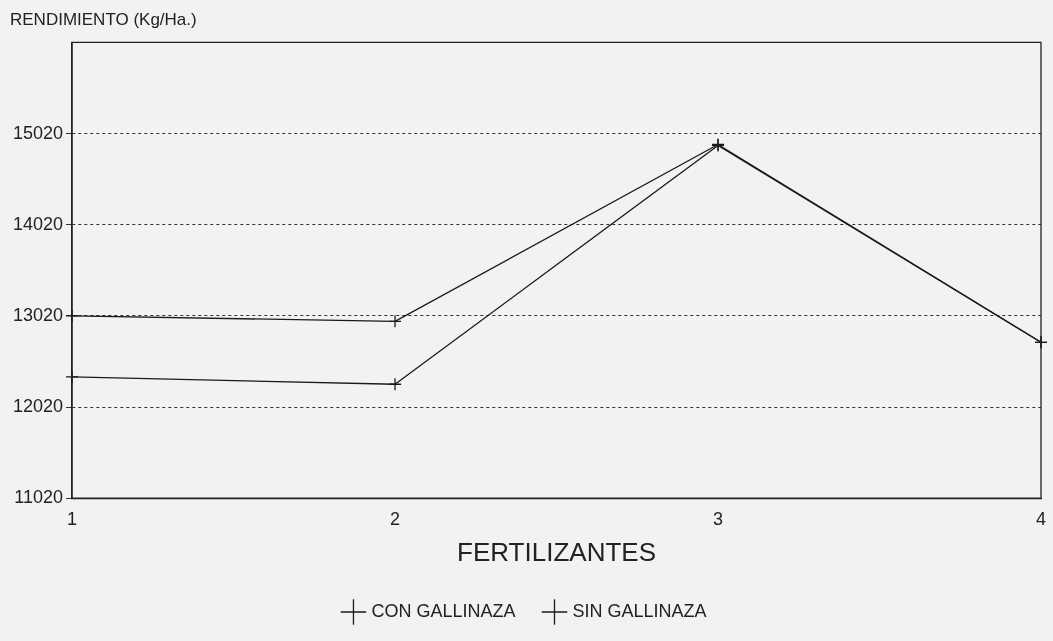 This screenshot has width=1053, height=641. What do you see at coordinates (1041, 518) in the screenshot?
I see `x-tick-label: 4` at bounding box center [1041, 518].